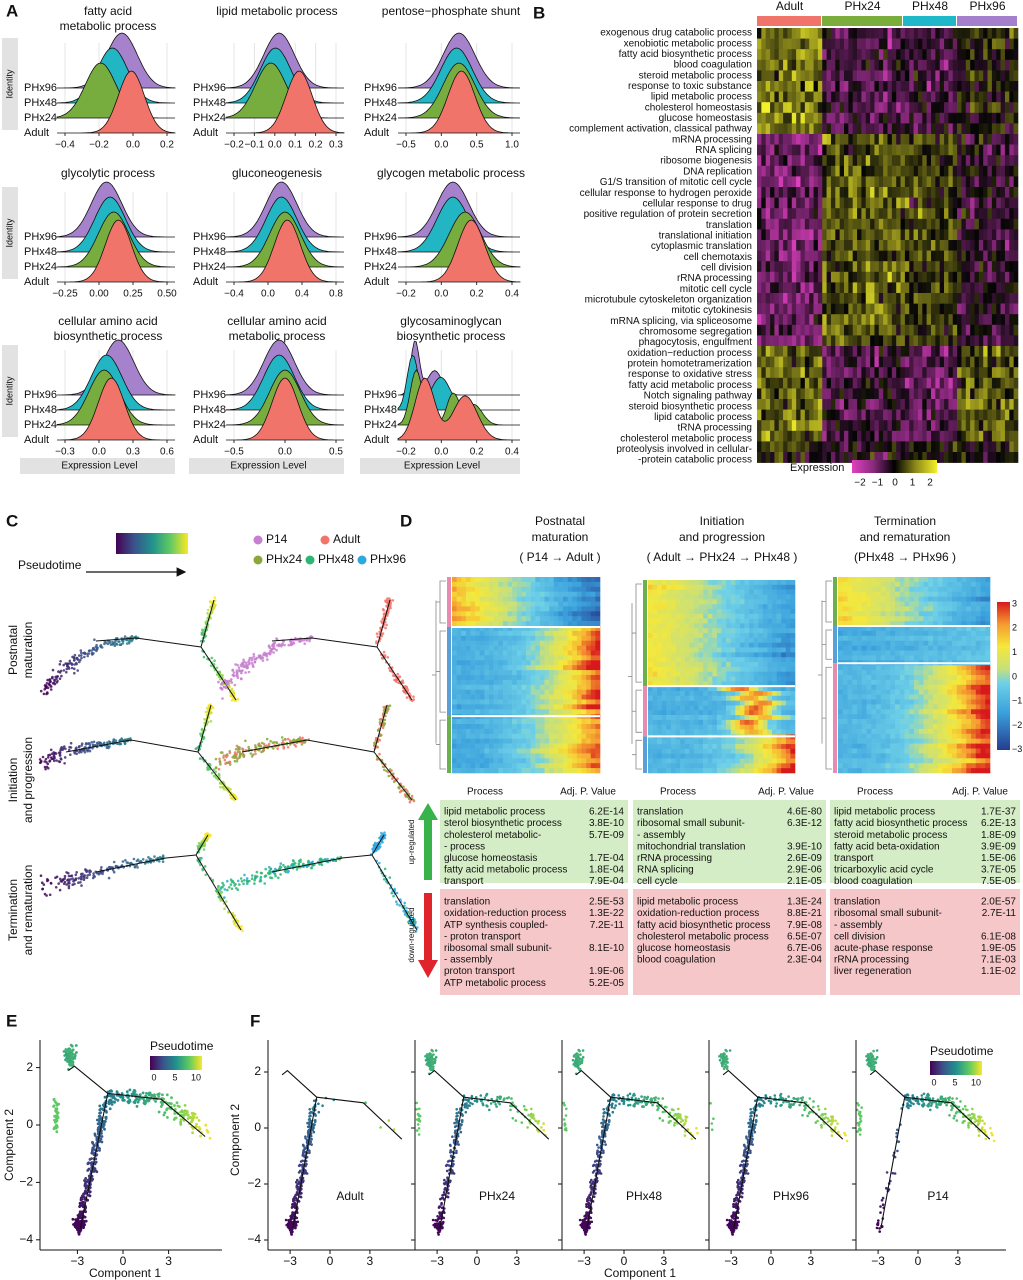  Describe the element at coordinates (285, 452) in the screenshot. I see `x-tick-label: 0.0` at that location.